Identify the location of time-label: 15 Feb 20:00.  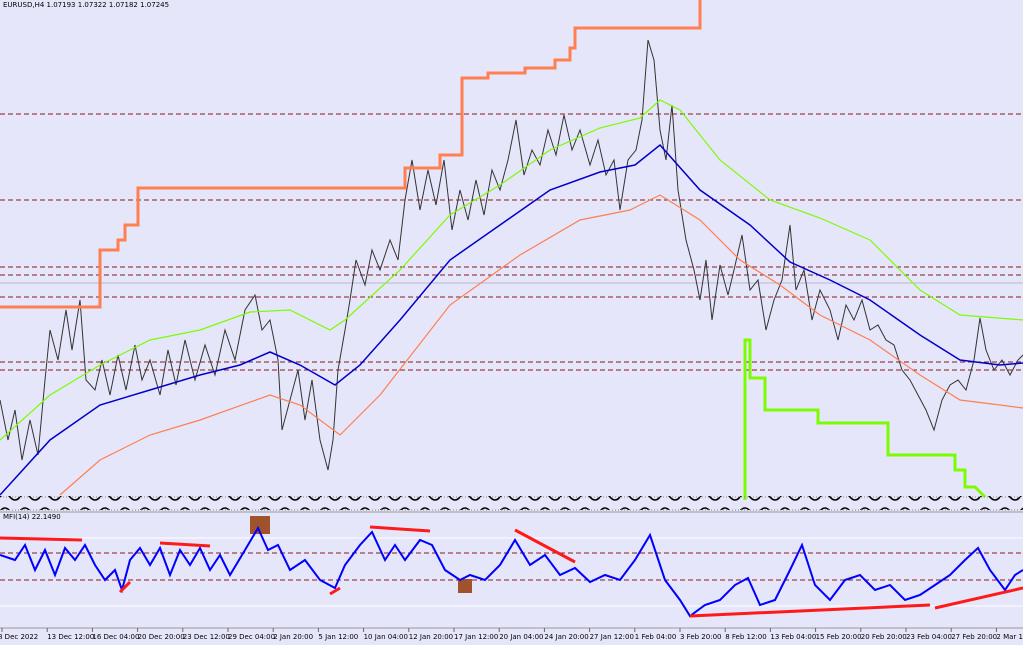
(839, 637).